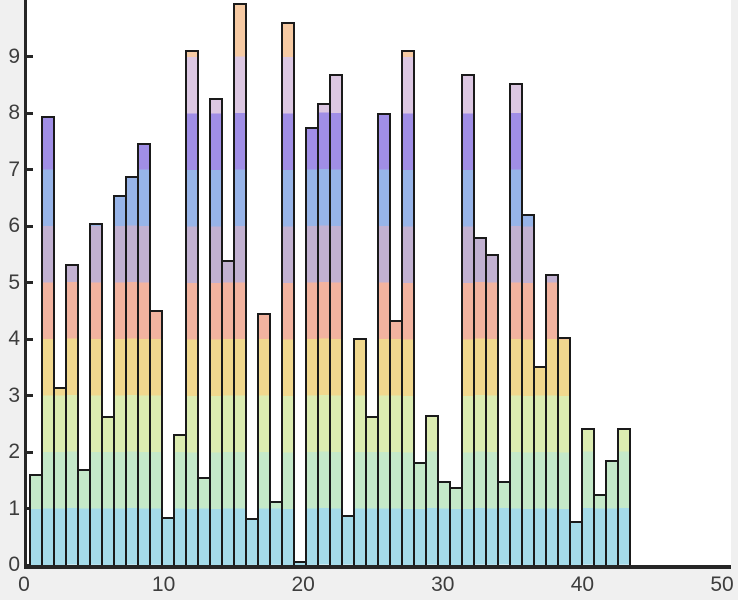  Describe the element at coordinates (14, 564) in the screenshot. I see `y-tick-label: 0` at that location.